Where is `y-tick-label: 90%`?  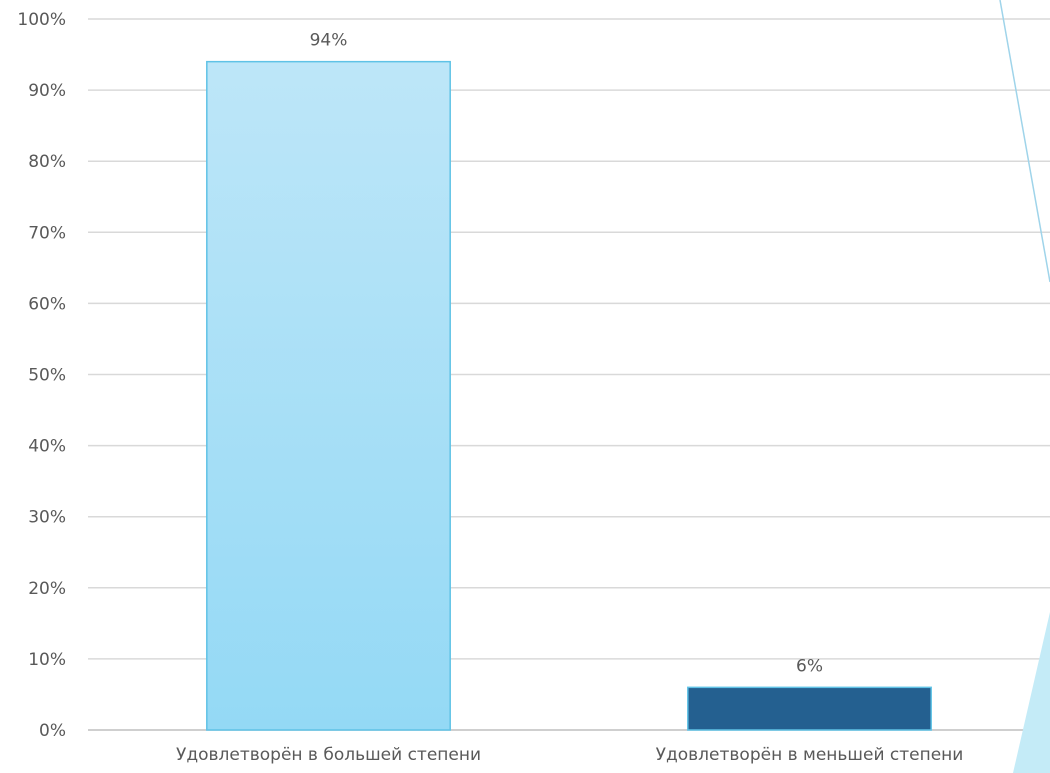 y-tick-label: 90% is located at coordinates (47, 91).